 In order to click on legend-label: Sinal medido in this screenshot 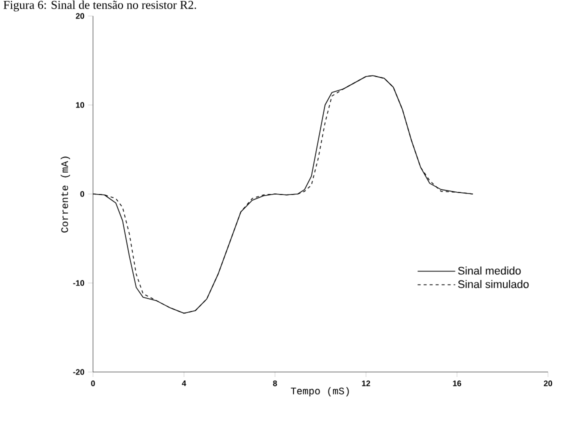, I will do `click(489, 270)`.